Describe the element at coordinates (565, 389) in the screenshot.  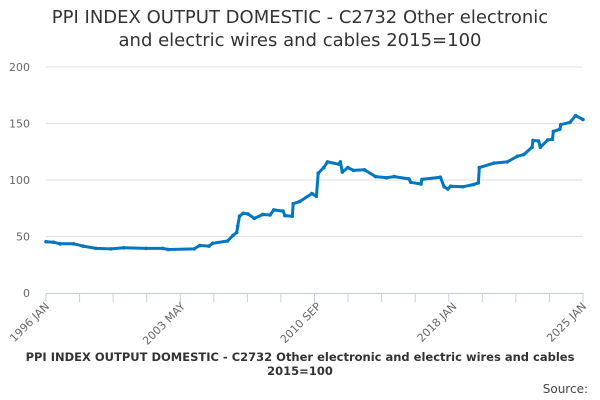
I see `source-label: Source:` at that location.